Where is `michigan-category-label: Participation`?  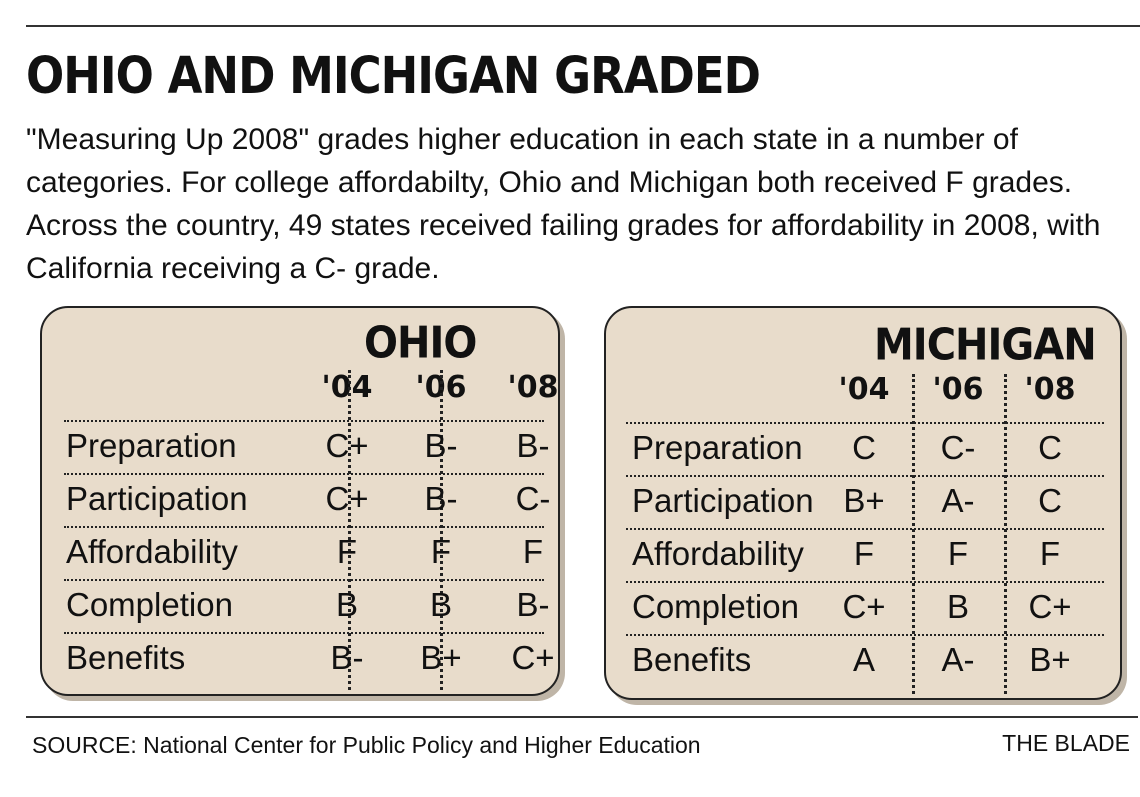
michigan-category-label: Participation is located at coordinates (723, 500).